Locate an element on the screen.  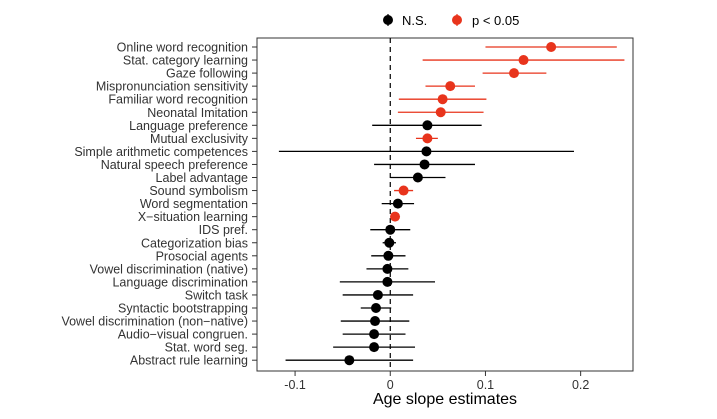
row-label: Switch task is located at coordinates (217, 295).